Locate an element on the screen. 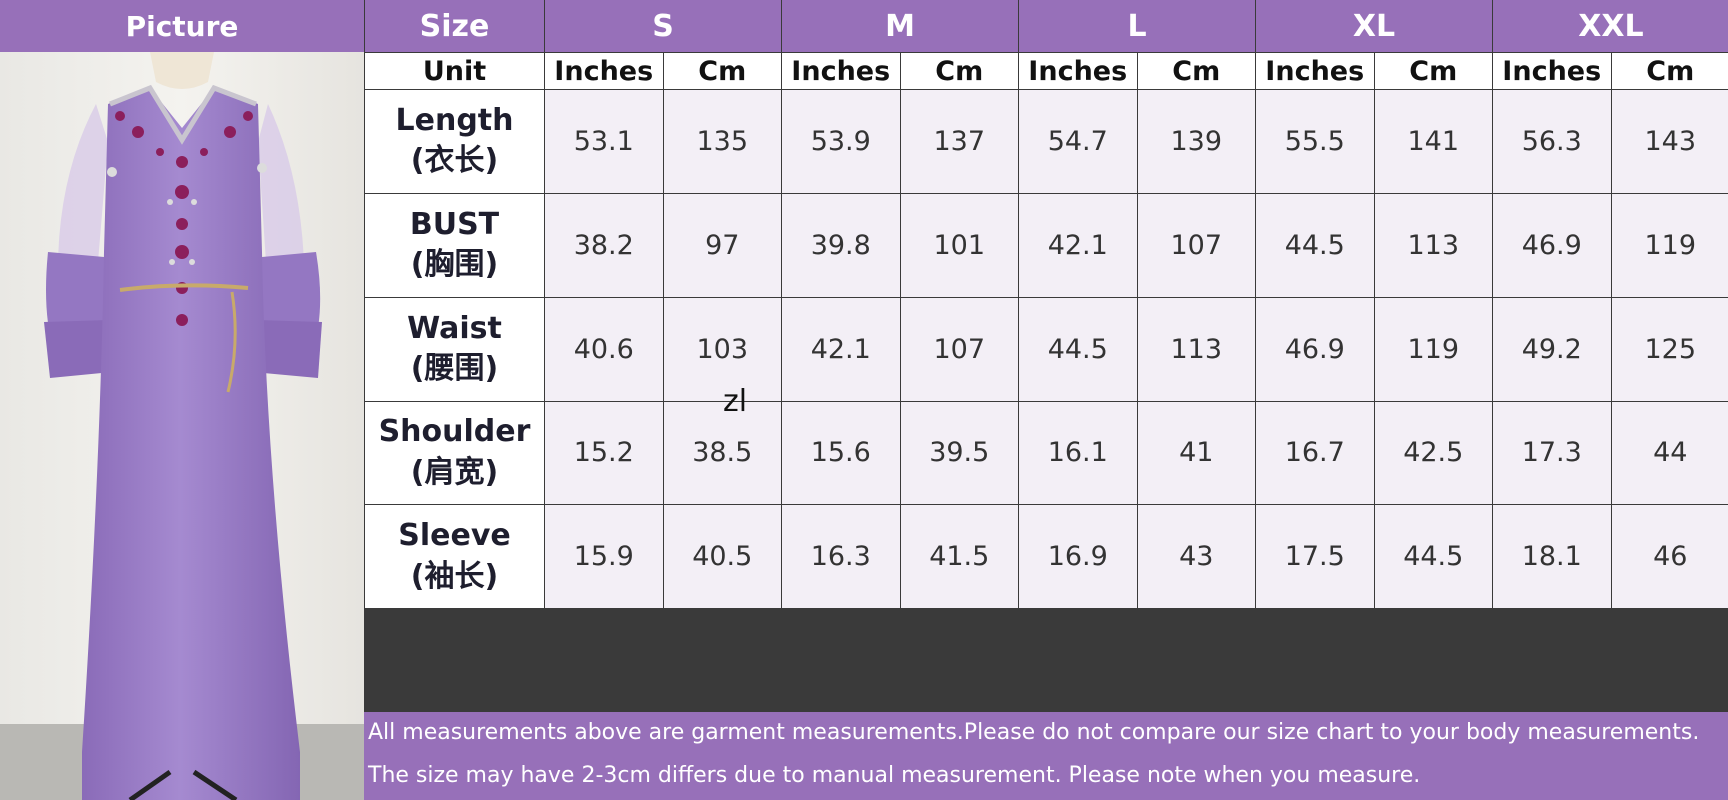 The image size is (1728, 800). row-label-shoulder: Shoulder (肩宽) is located at coordinates (454, 453).